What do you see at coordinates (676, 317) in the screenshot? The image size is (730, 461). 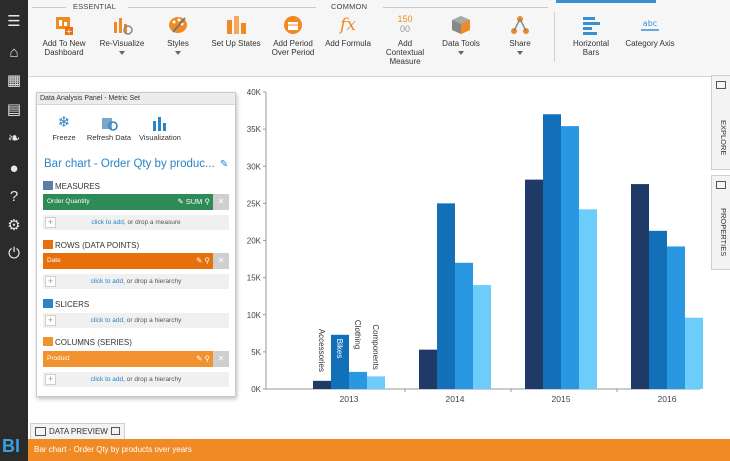 I see `bar-clothing-2016` at bounding box center [676, 317].